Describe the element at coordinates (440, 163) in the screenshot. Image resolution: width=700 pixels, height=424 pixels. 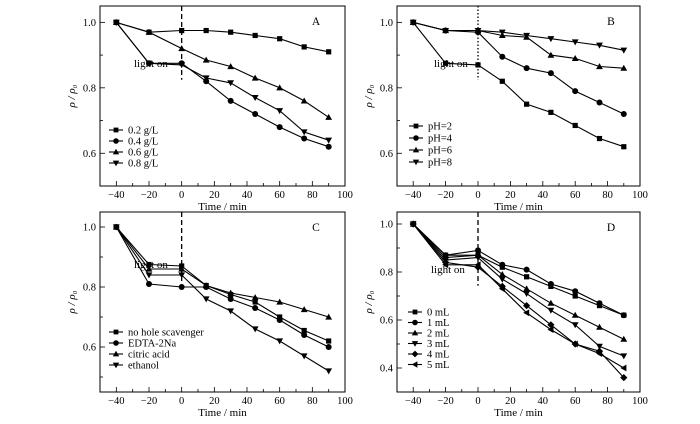
I see `legend-label: pH=8` at that location.